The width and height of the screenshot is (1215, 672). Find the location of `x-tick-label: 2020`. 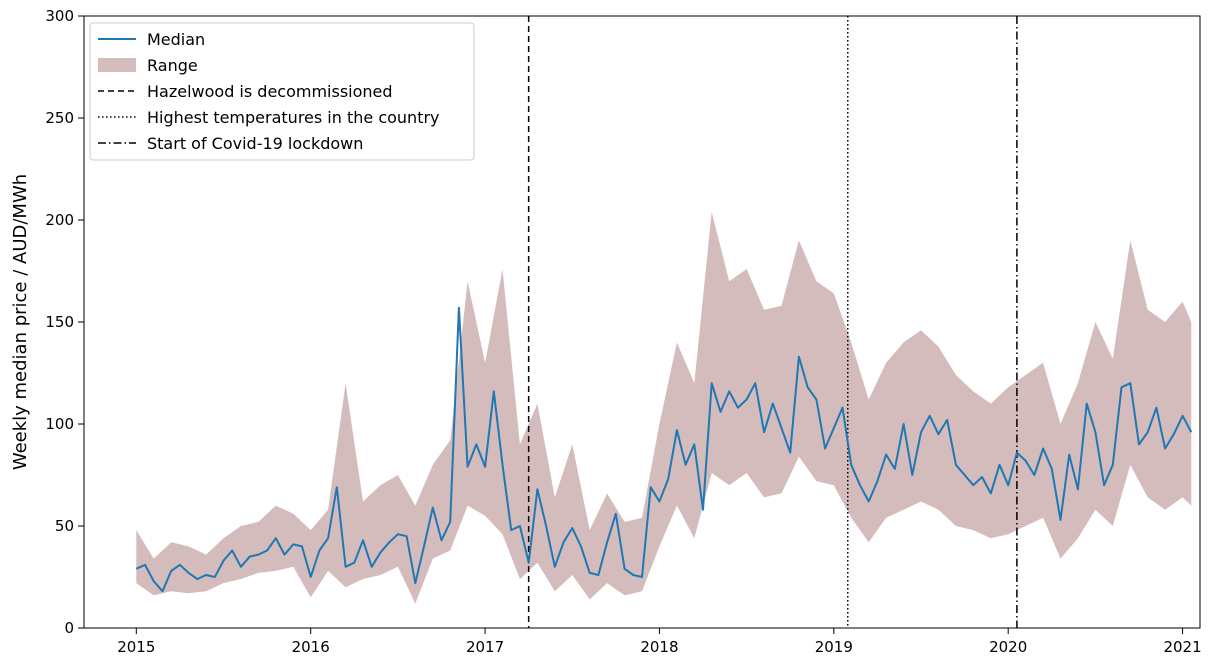

x-tick-label: 2020 is located at coordinates (1008, 647).